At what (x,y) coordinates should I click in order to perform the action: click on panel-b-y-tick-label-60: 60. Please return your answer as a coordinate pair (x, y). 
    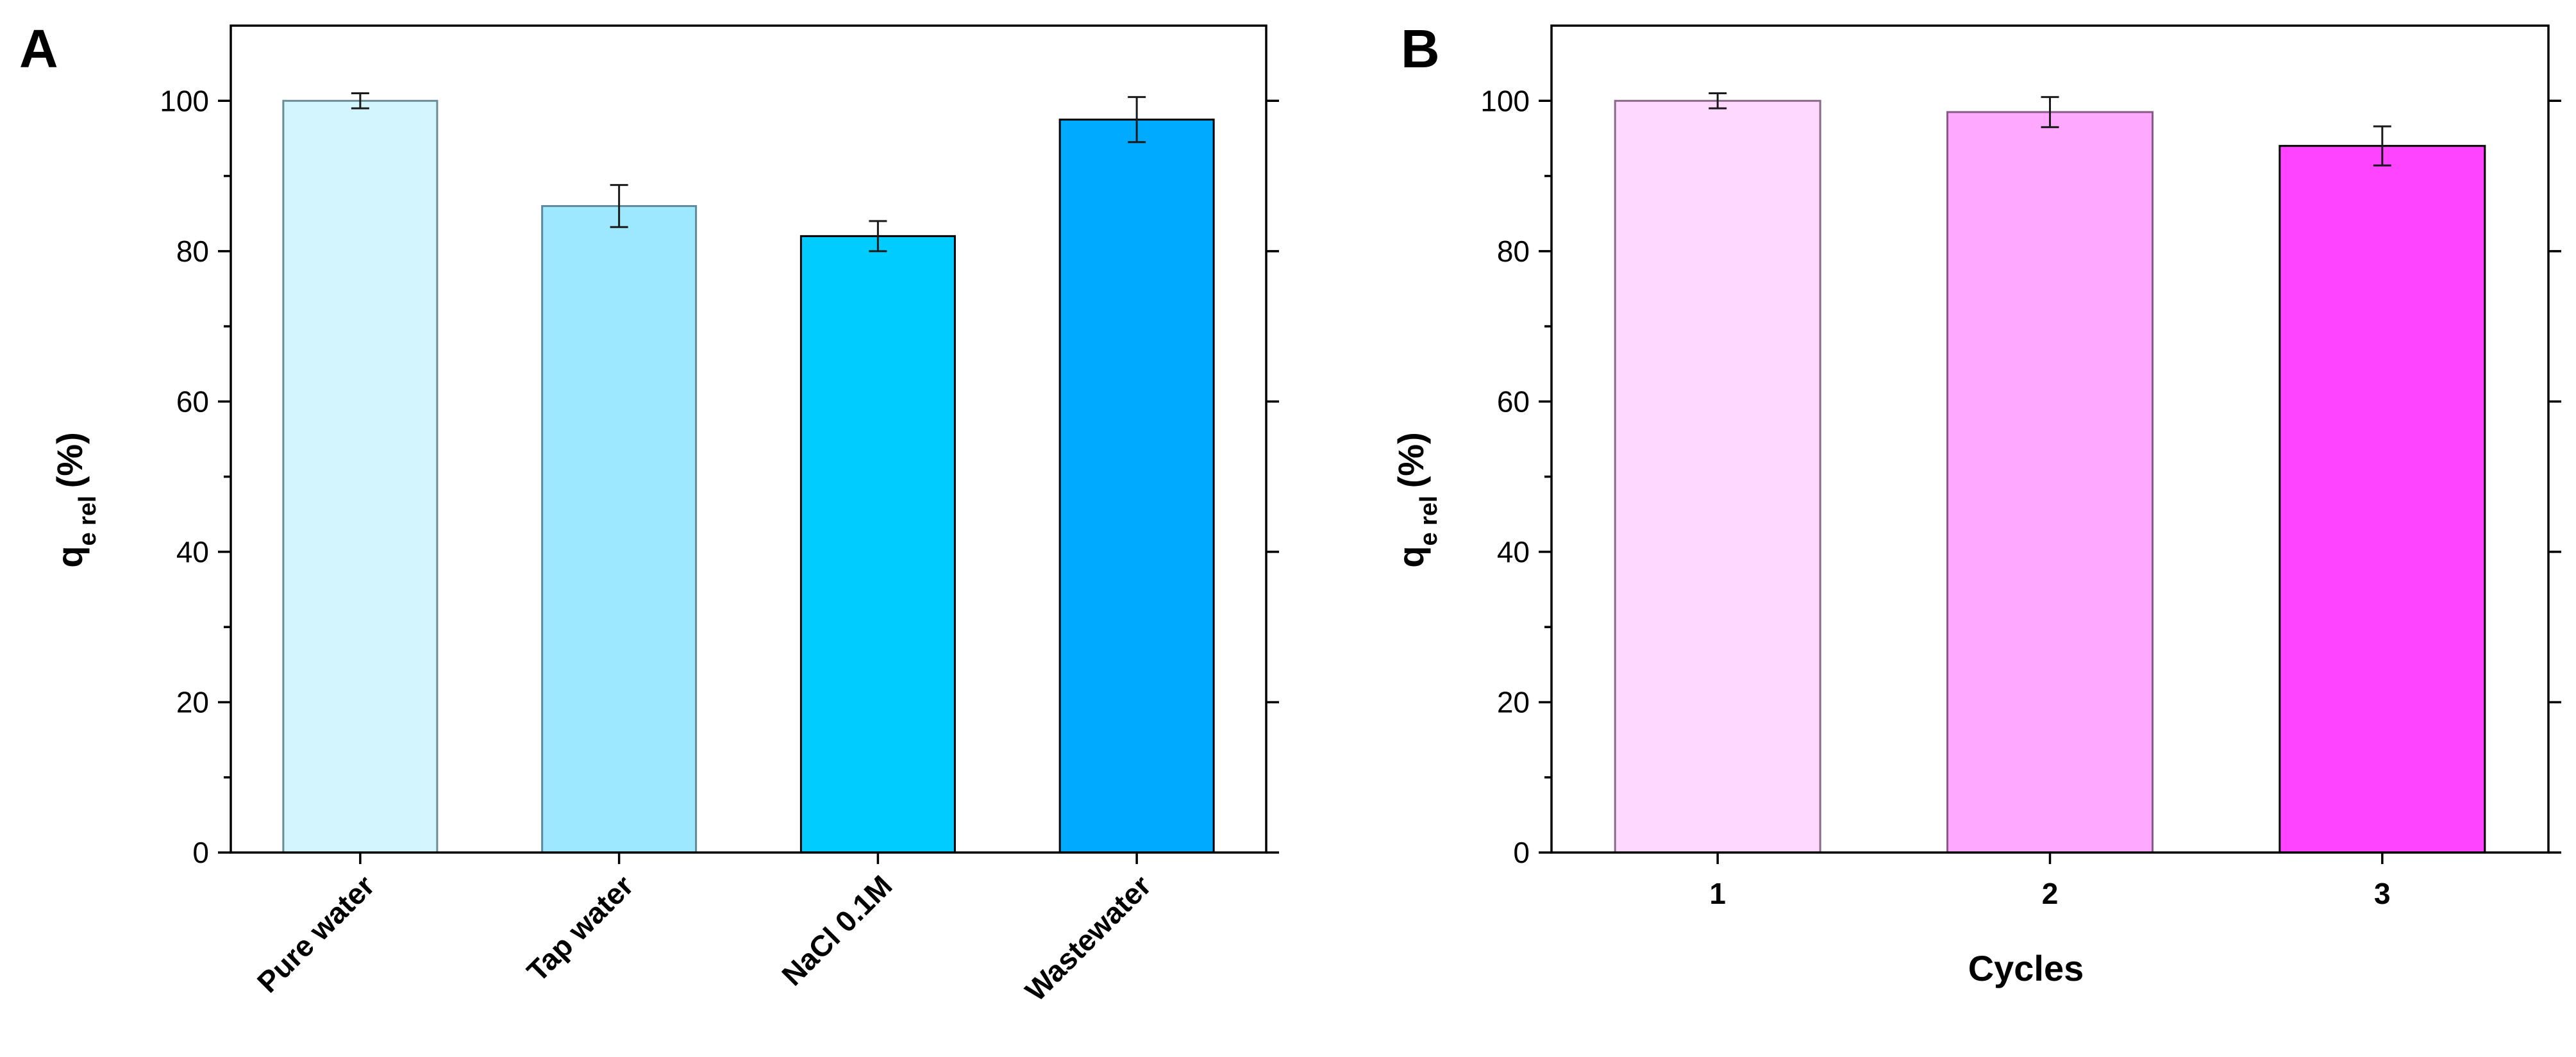
    Looking at the image, I should click on (1513, 401).